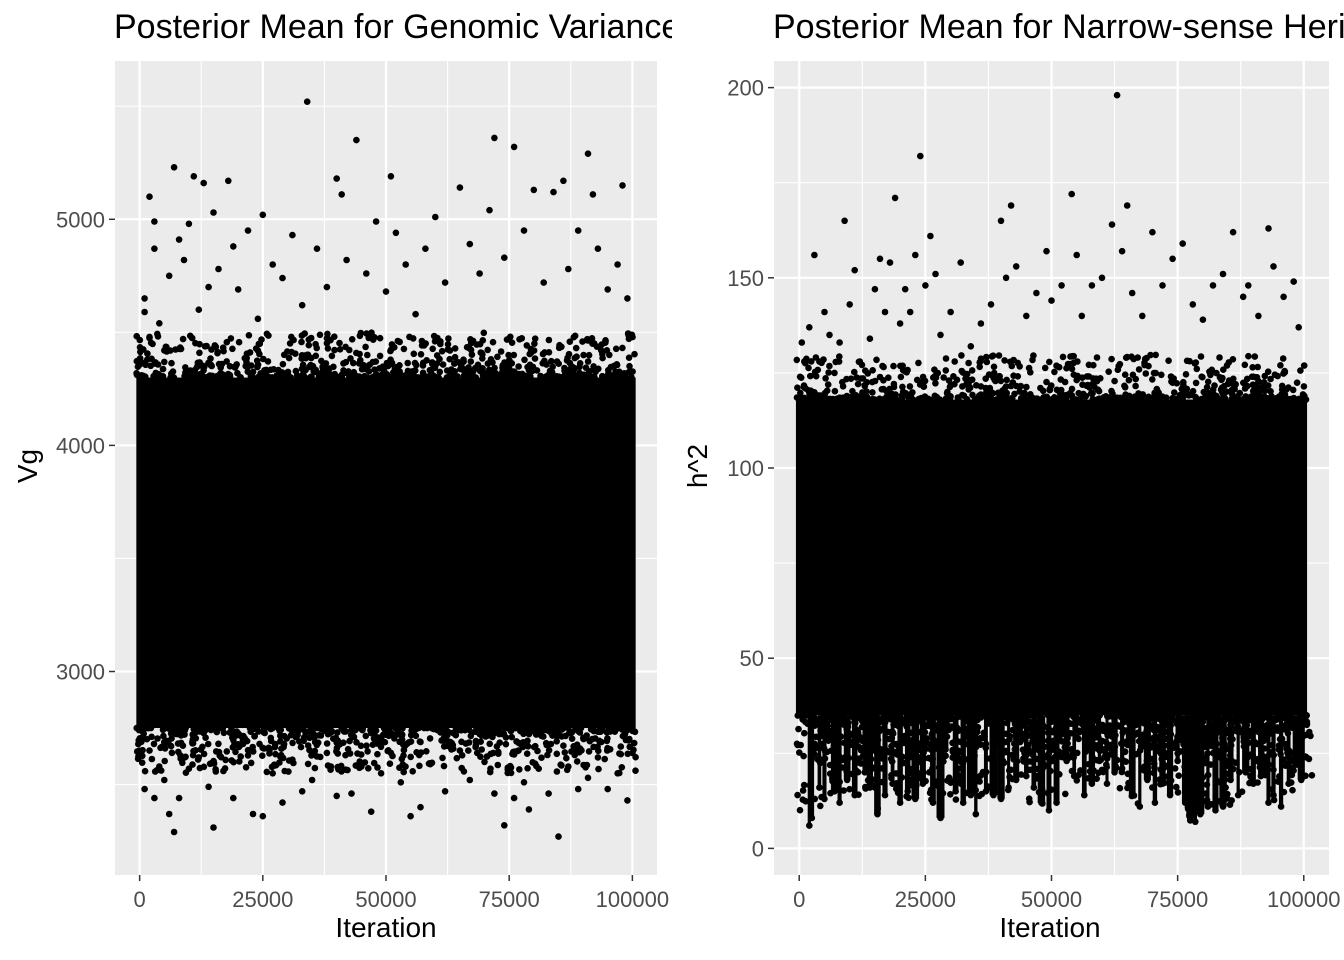 The height and width of the screenshot is (960, 1344). I want to click on x-tick-label: 75000, so click(509, 899).